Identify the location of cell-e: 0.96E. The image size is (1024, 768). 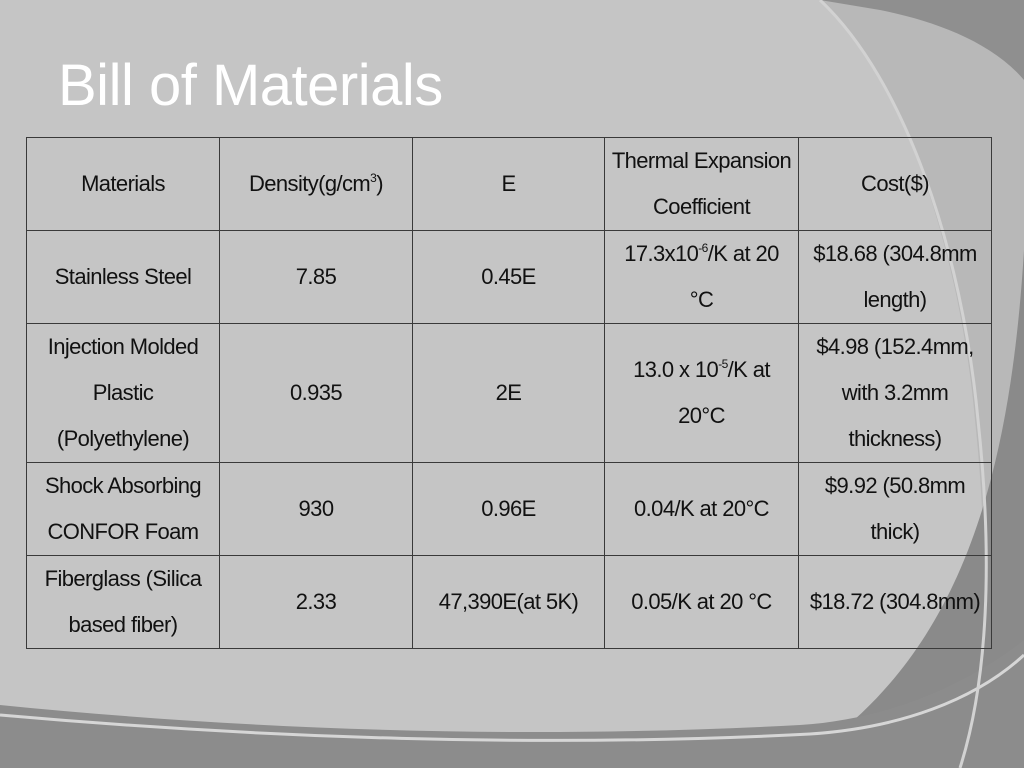
(508, 509).